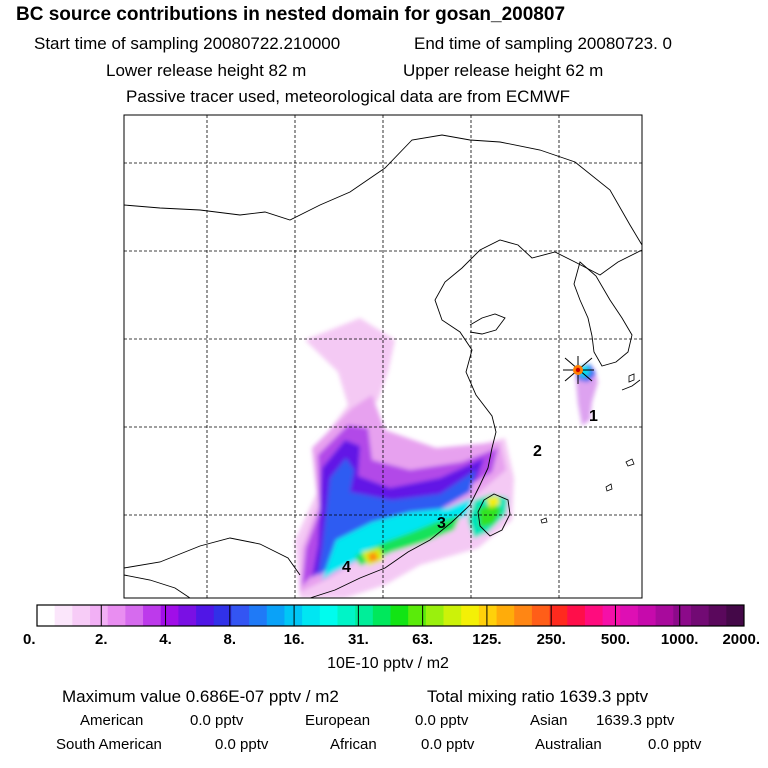  Describe the element at coordinates (358, 639) in the screenshot. I see `colorbar-tick-label: 31.` at that location.